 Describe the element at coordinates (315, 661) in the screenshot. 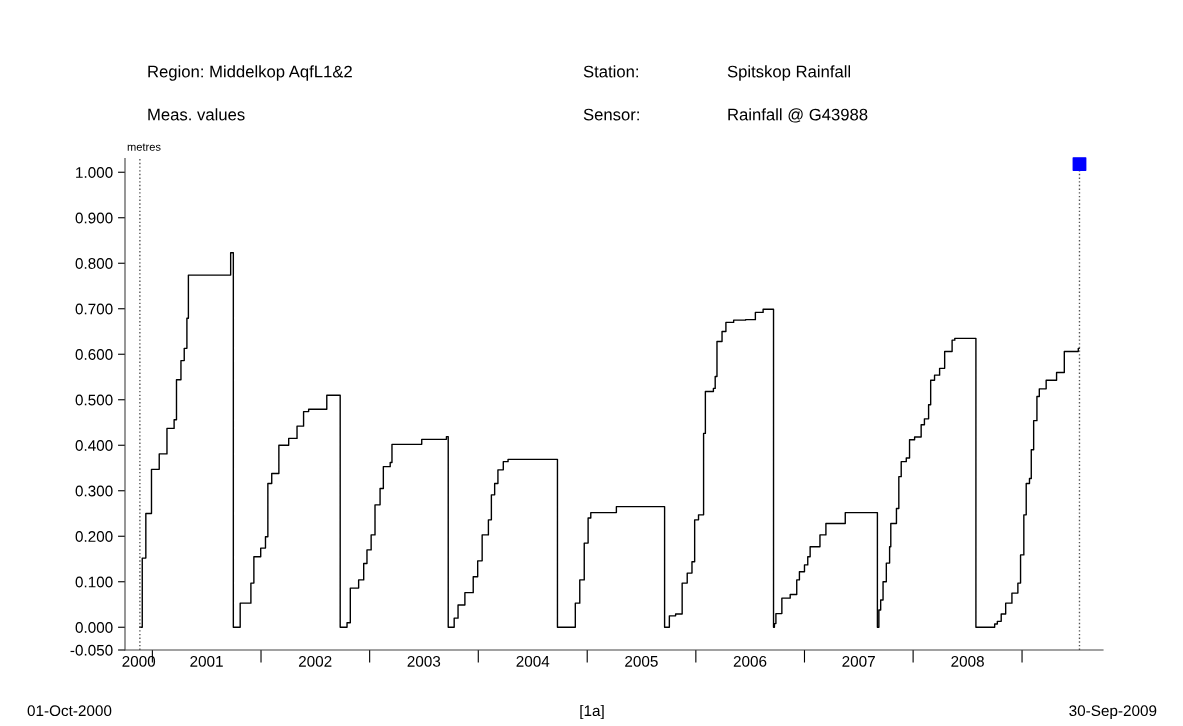

I see `x-tick-label: 2002` at that location.